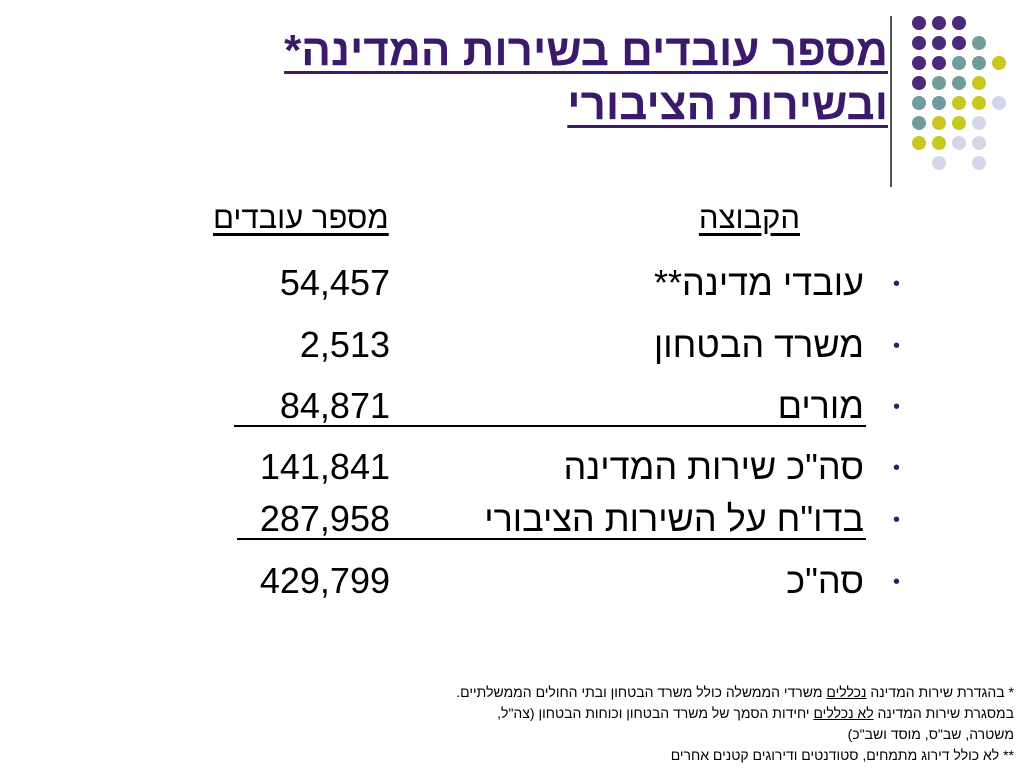  I want to click on footnote-line-3: משטרה, שב"ס, מוסד ושב"כ), so click(930, 734).